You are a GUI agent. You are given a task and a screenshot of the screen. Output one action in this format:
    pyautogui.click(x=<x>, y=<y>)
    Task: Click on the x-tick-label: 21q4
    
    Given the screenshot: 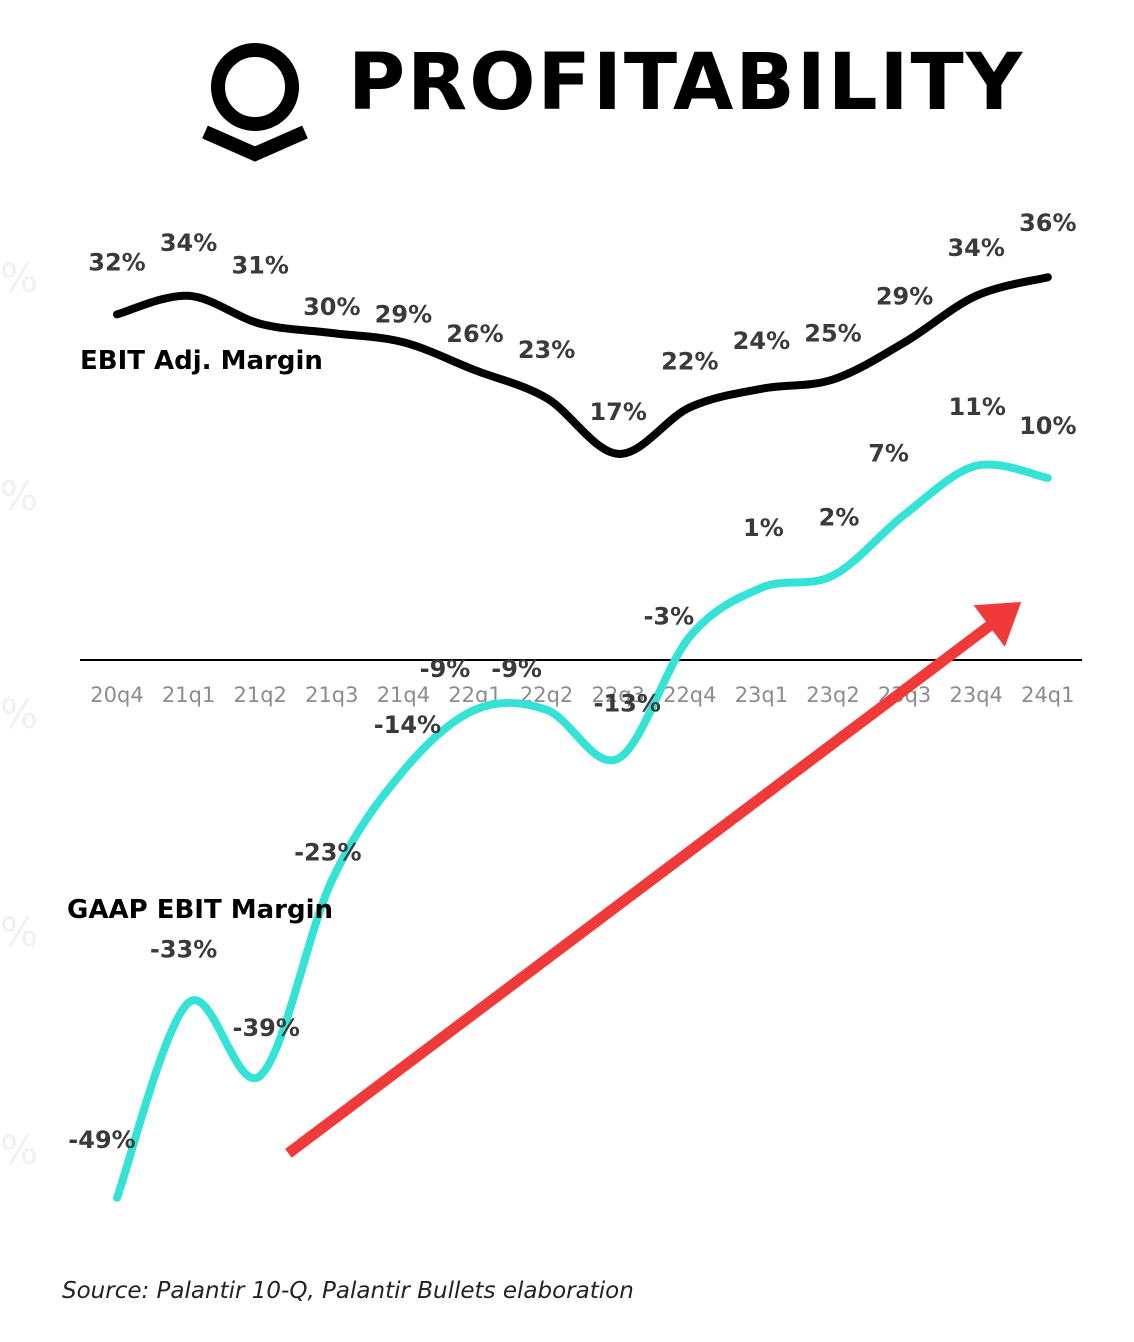 What is the action you would take?
    pyautogui.click(x=403, y=695)
    